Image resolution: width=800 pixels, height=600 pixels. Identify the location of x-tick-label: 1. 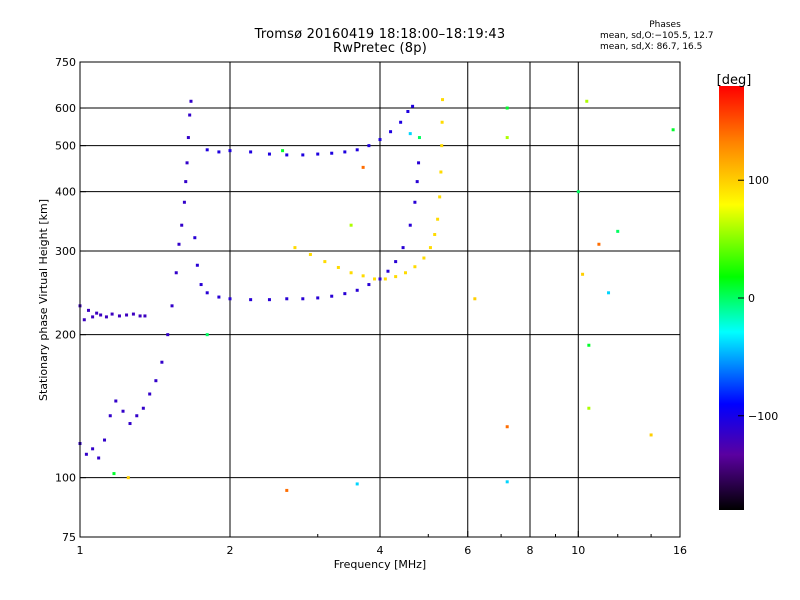
(80, 550).